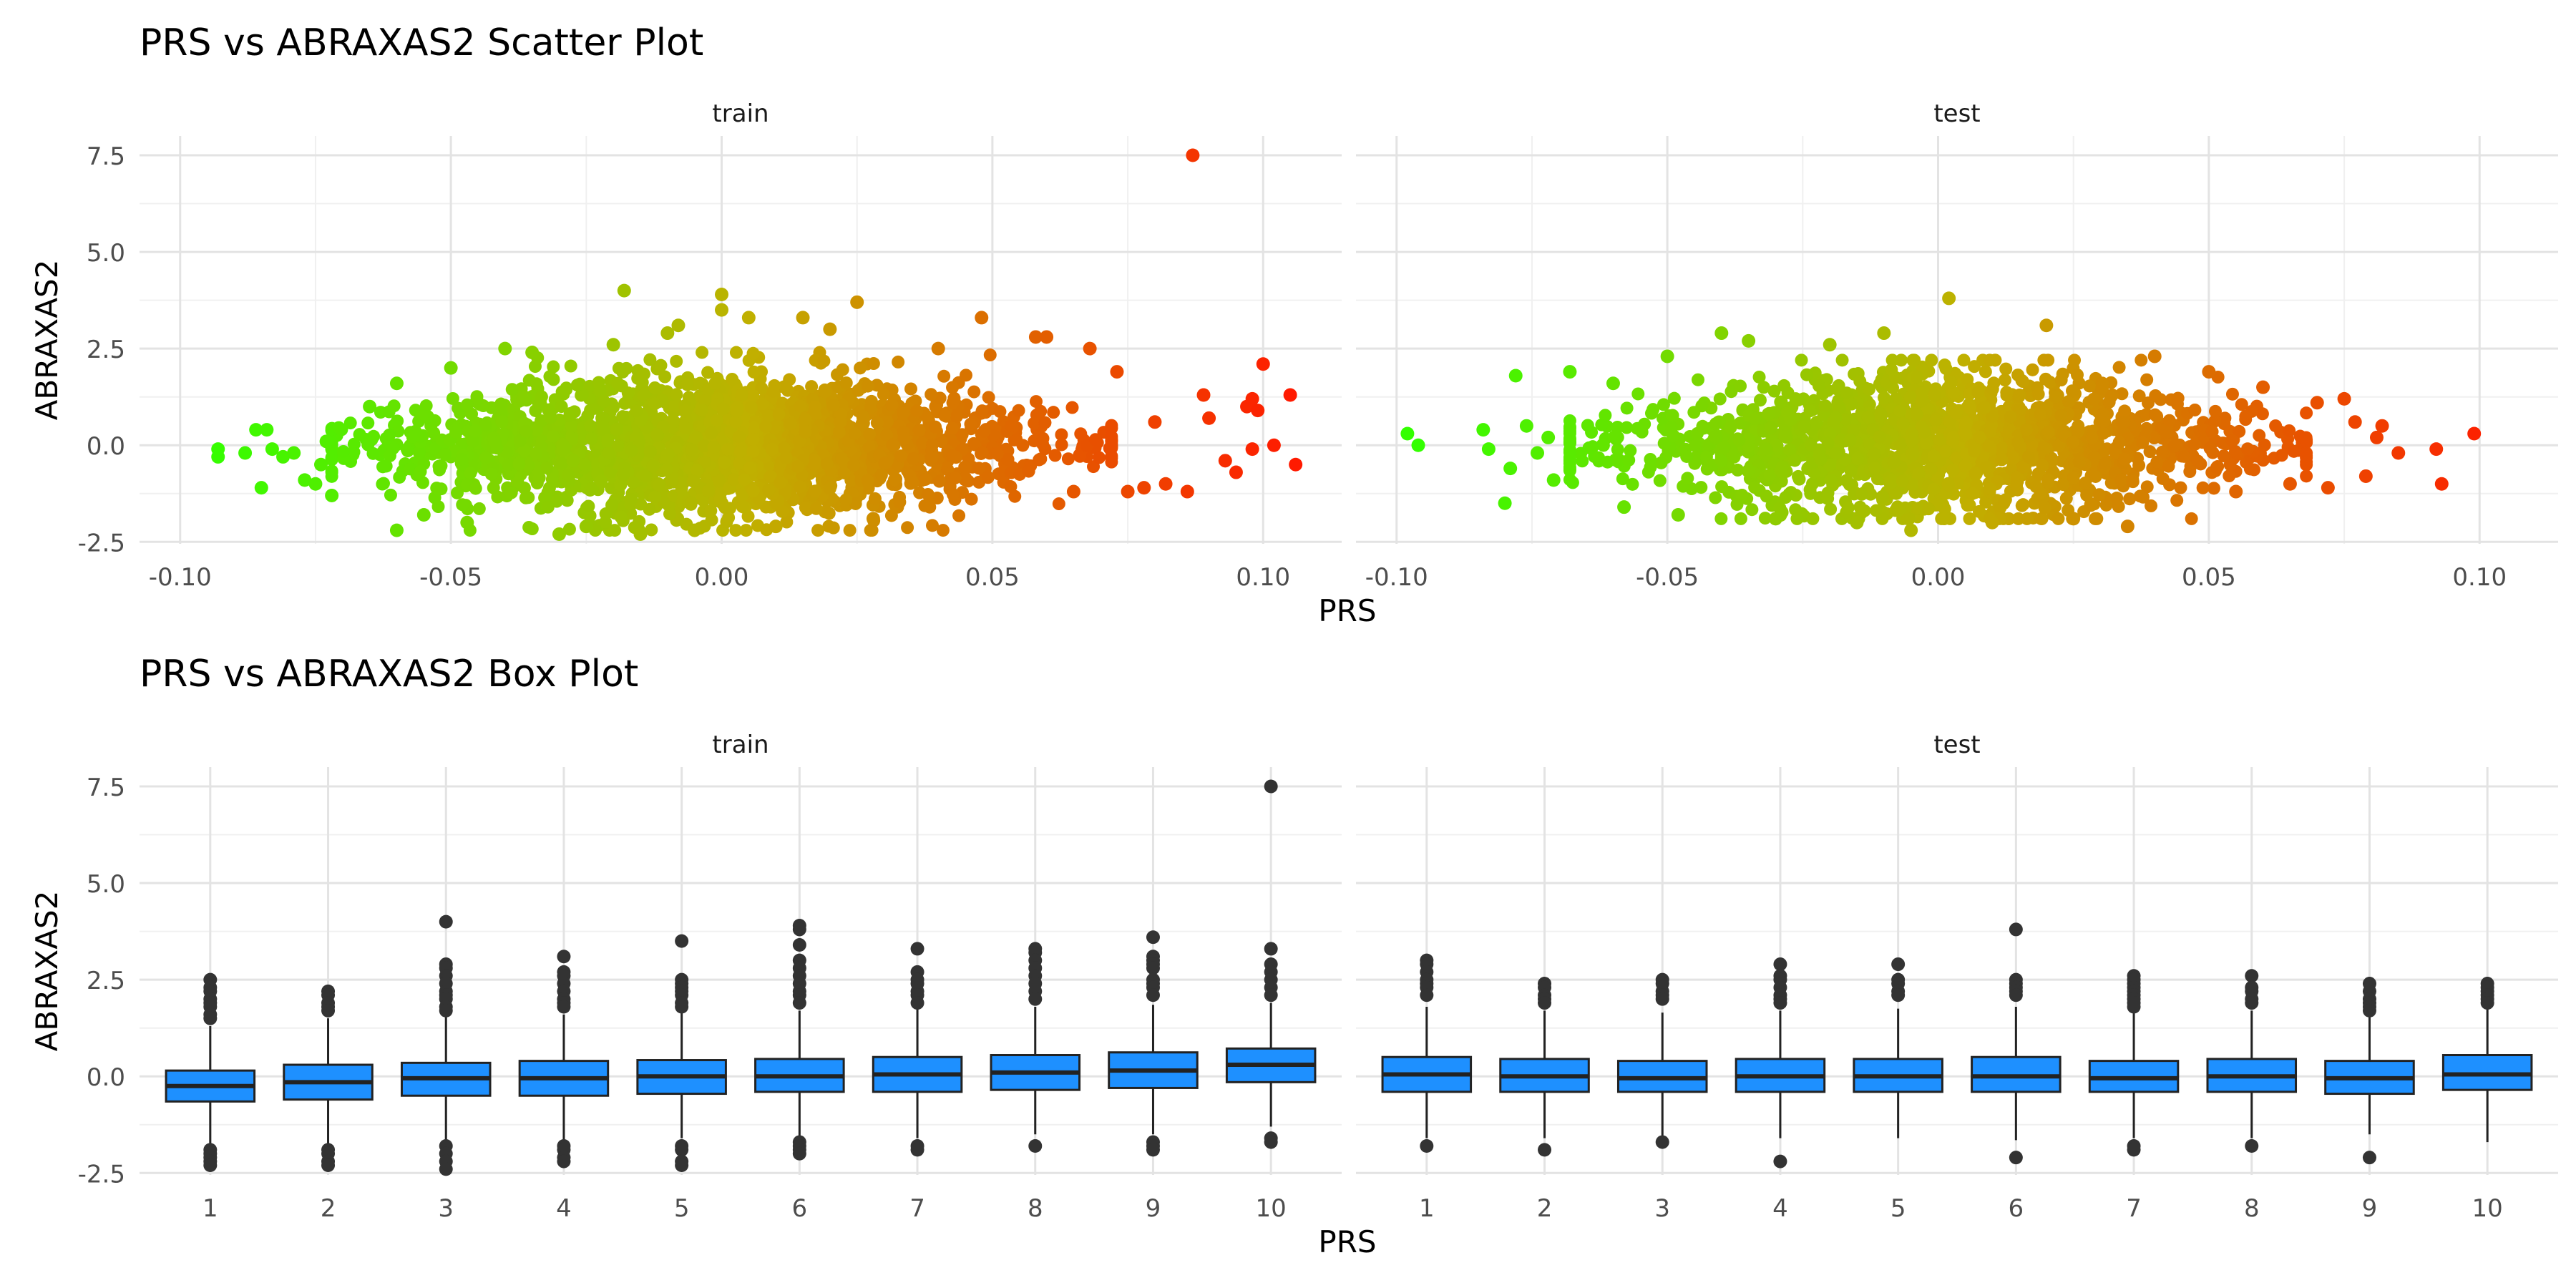  What do you see at coordinates (1347, 1241) in the screenshot?
I see `box-x-axis-title: PRS` at bounding box center [1347, 1241].